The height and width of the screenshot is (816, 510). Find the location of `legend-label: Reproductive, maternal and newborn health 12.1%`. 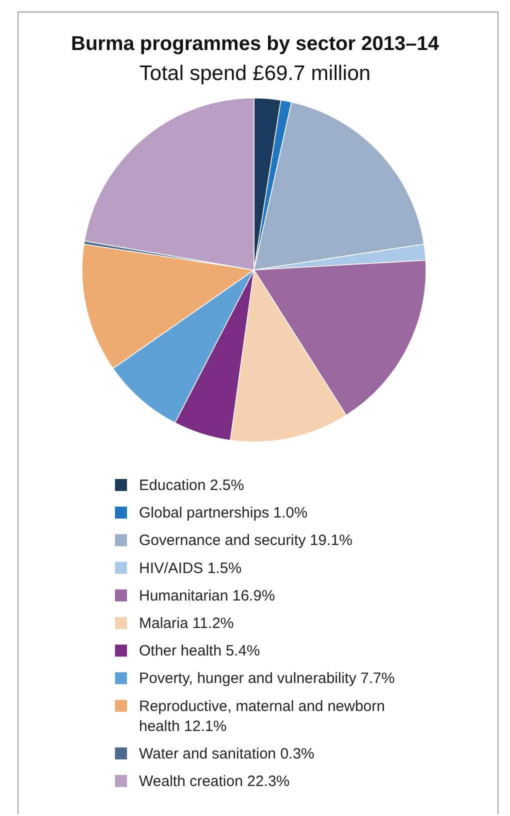

legend-label: Reproductive, maternal and newborn health 12.1% is located at coordinates (262, 716).